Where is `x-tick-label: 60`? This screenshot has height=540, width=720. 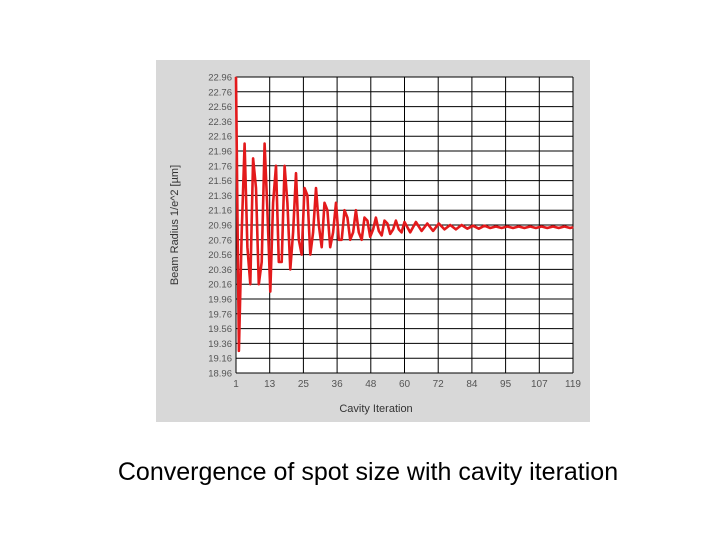 x-tick-label: 60 is located at coordinates (405, 384).